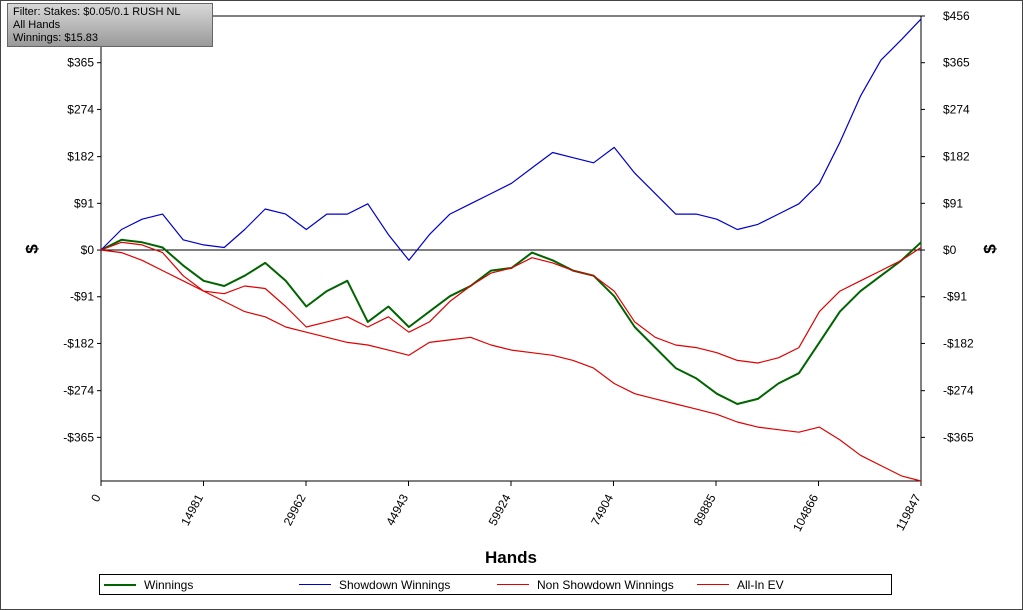 Image resolution: width=1023 pixels, height=610 pixels. I want to click on x-tick-label: 29962, so click(295, 510).